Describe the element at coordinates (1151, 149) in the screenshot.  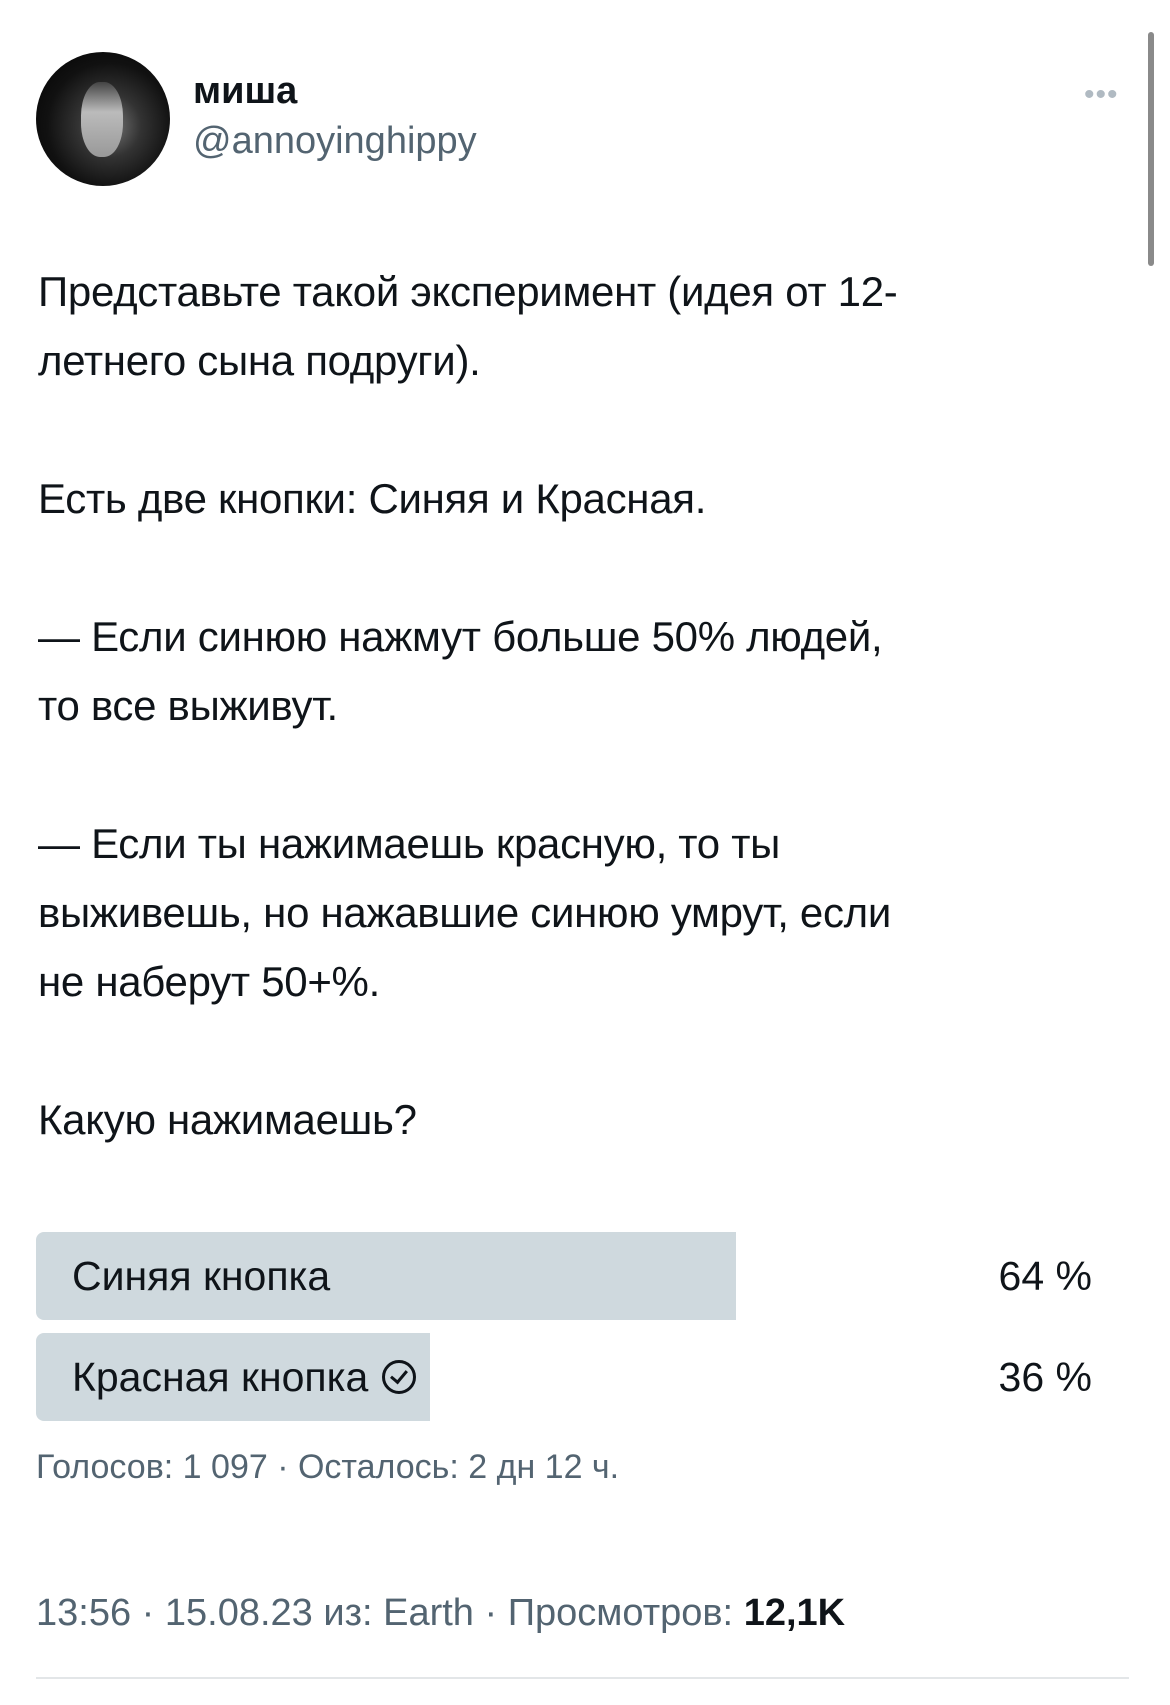
I see `scrollbar` at that location.